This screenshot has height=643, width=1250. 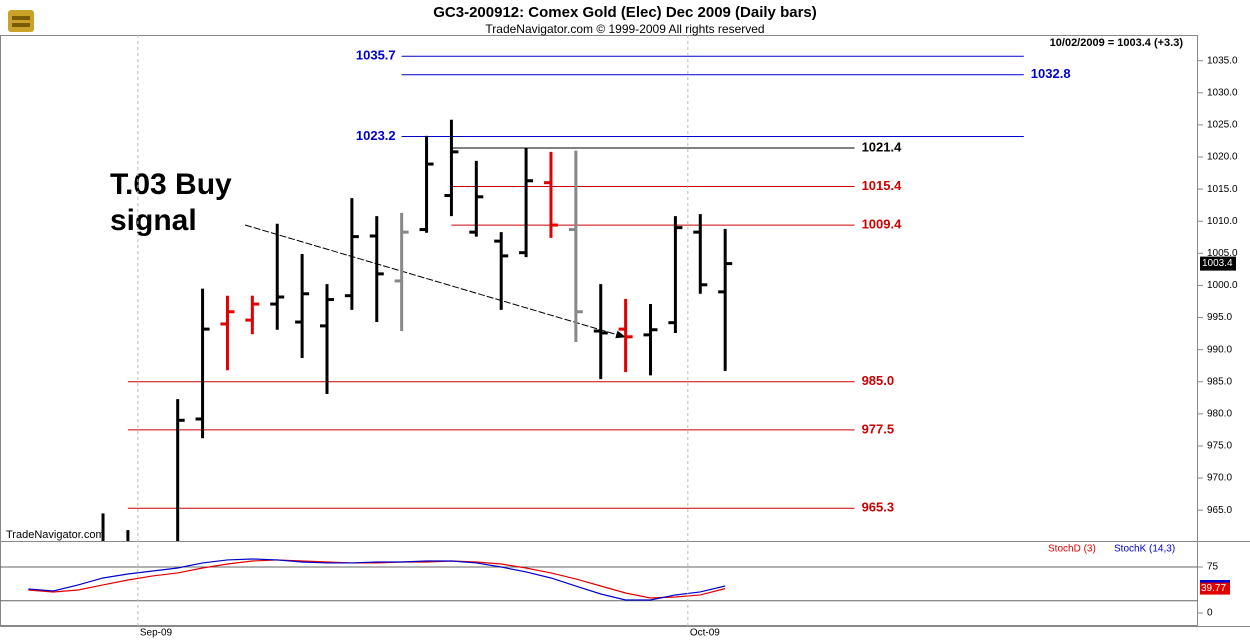 I want to click on y-tick-label: 985.0, so click(x=1219, y=381).